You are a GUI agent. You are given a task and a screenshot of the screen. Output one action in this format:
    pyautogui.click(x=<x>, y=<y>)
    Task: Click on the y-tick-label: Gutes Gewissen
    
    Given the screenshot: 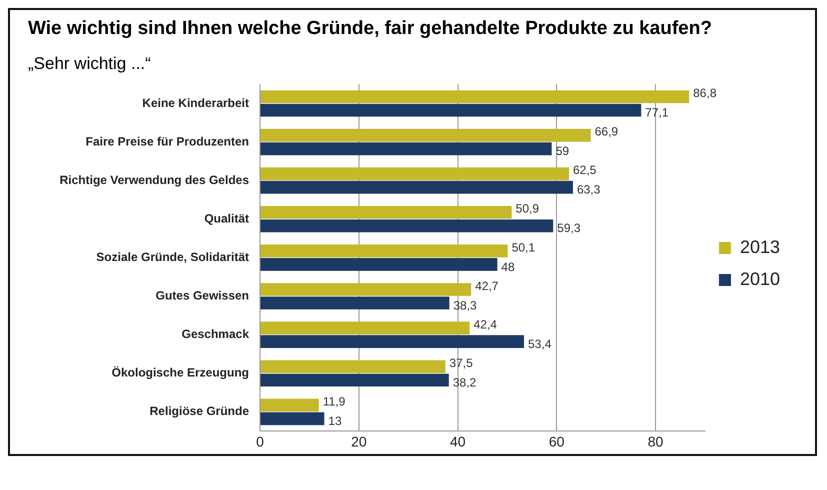 What is the action you would take?
    pyautogui.click(x=202, y=295)
    